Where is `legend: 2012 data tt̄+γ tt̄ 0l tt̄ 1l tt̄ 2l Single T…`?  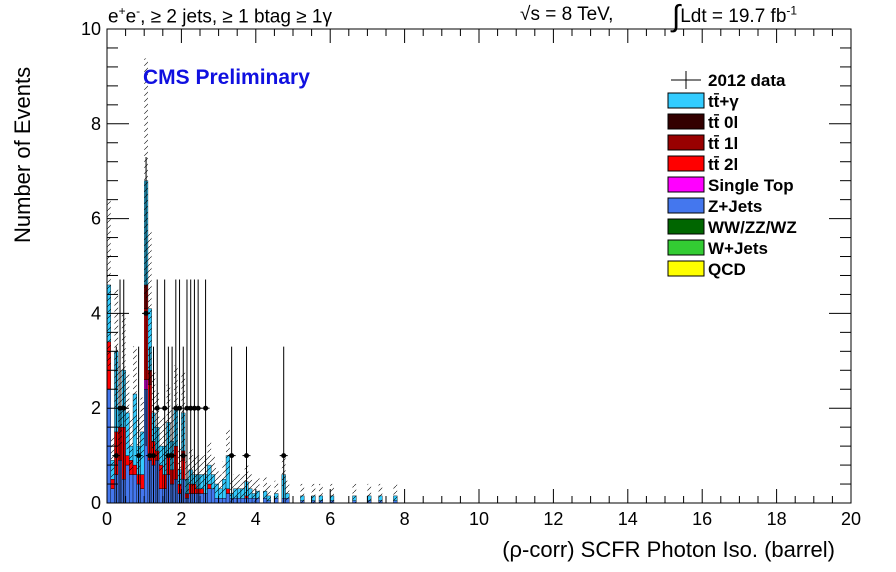
legend: 2012 data tt̄+γ tt̄ 0l tt̄ 1l tt̄ 2l Single T… is located at coordinates (732, 175).